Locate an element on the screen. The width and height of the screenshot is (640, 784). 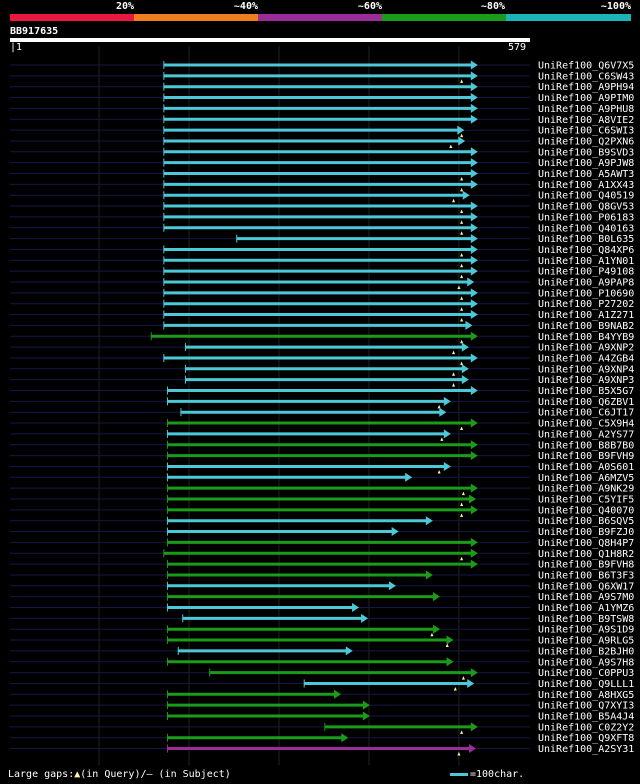
hit-row: UniRef100_A9RLG5 is located at coordinates (322, 641).